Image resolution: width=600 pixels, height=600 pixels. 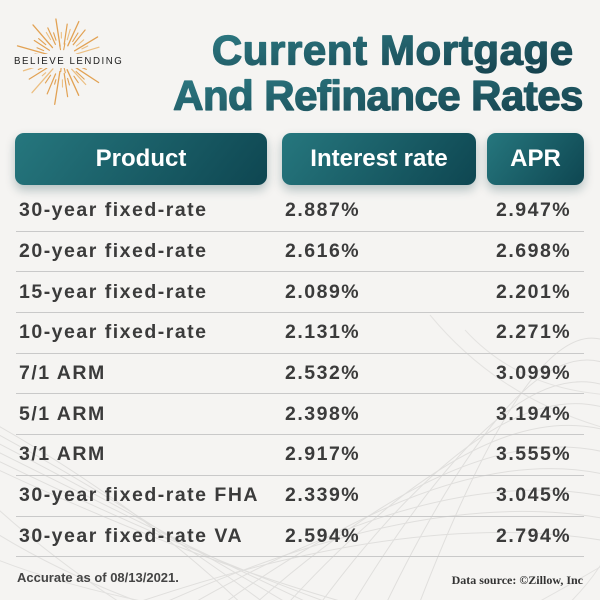 What do you see at coordinates (393, 50) in the screenshot?
I see `svg-text: Current Mortgage` at bounding box center [393, 50].